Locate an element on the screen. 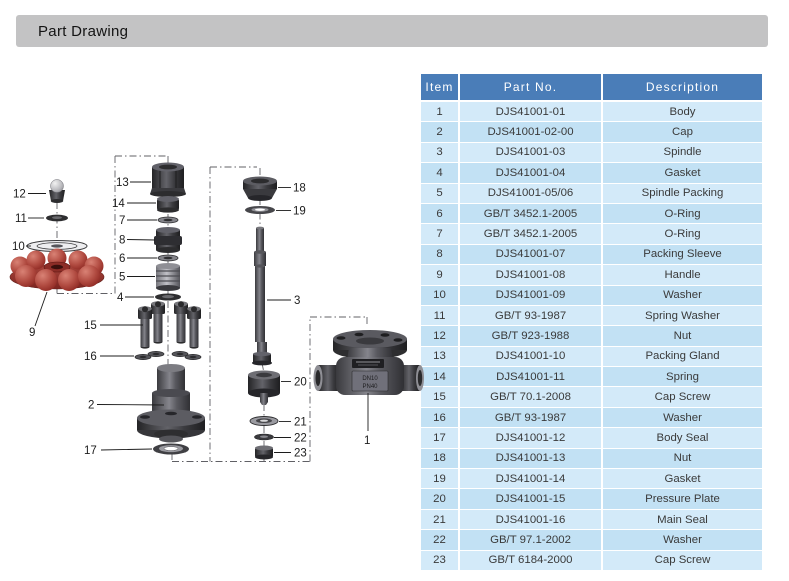 This screenshot has height=581, width=789. cell-item: 17 is located at coordinates (439, 438).